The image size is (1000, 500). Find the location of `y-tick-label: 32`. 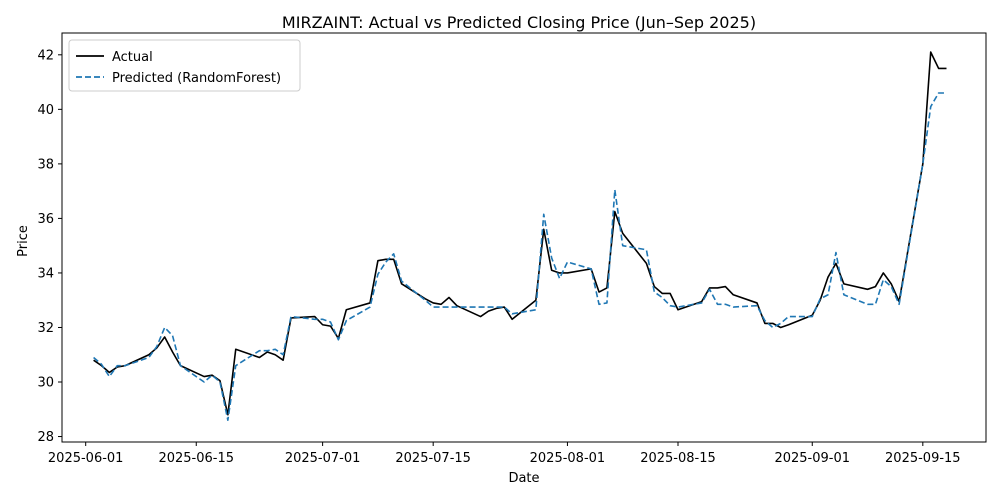

y-tick-label: 32 is located at coordinates (45, 328).